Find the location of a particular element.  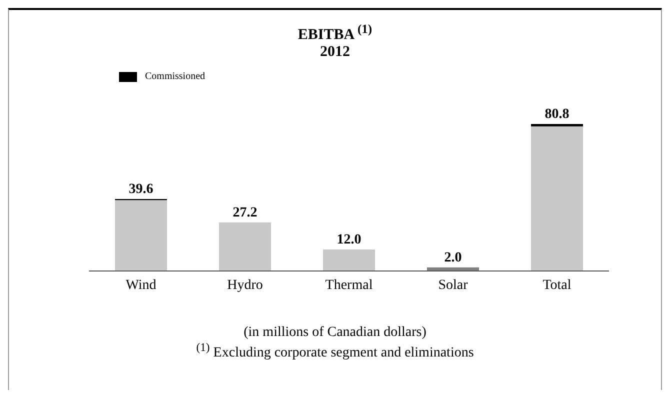

x-tick-label: Hydro is located at coordinates (245, 285).